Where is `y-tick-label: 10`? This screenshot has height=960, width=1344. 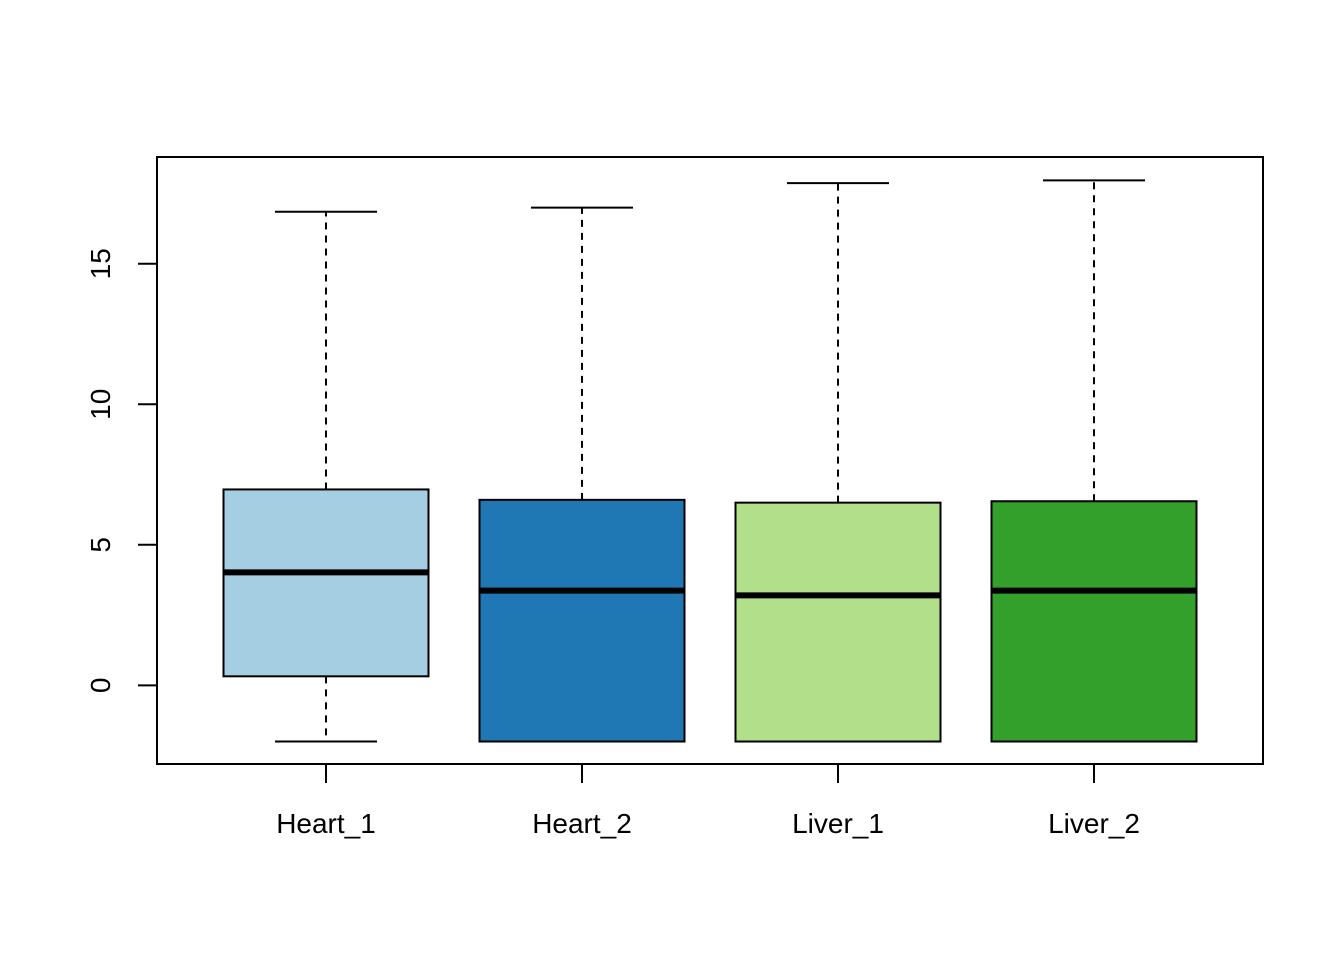 y-tick-label: 10 is located at coordinates (100, 404).